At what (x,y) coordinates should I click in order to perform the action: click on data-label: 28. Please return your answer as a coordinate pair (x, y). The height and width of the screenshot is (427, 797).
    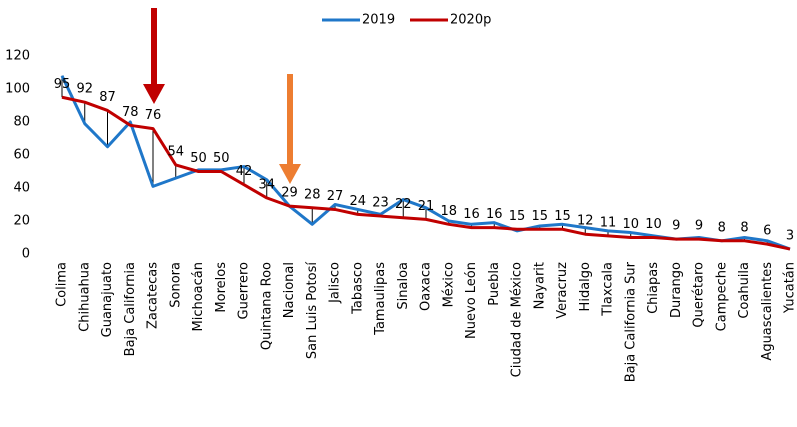
    Looking at the image, I should click on (312, 194).